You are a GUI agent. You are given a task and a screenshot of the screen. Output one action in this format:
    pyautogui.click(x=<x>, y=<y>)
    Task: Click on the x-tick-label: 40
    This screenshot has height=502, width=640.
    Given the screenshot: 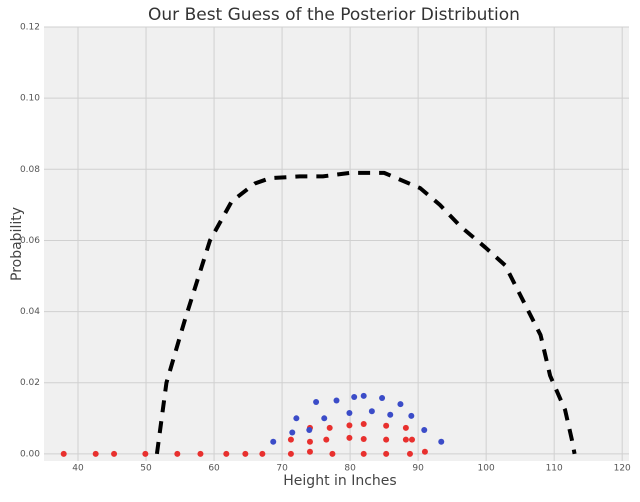 What is the action you would take?
    pyautogui.click(x=78, y=469)
    